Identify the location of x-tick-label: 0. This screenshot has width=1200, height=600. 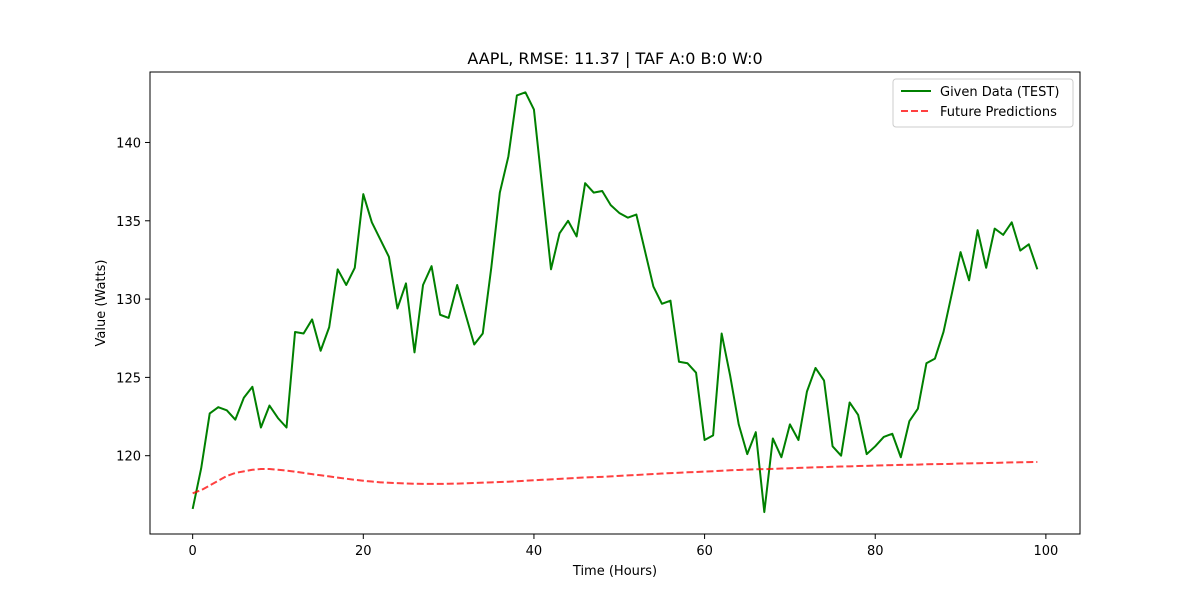
(193, 551).